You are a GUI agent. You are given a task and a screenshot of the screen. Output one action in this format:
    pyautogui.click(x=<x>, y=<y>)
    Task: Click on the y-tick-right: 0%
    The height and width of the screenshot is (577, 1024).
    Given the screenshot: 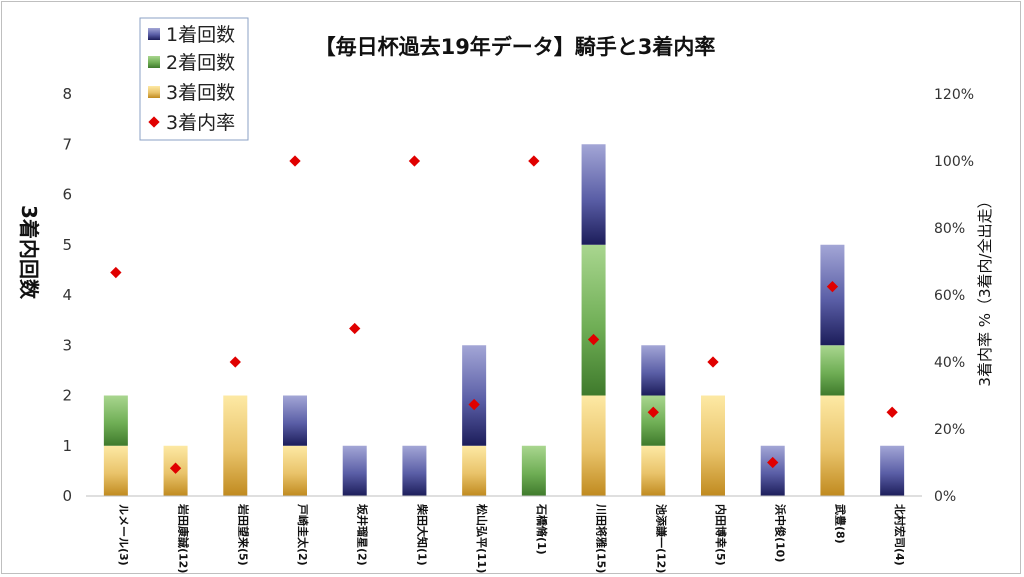 What is the action you would take?
    pyautogui.click(x=945, y=497)
    